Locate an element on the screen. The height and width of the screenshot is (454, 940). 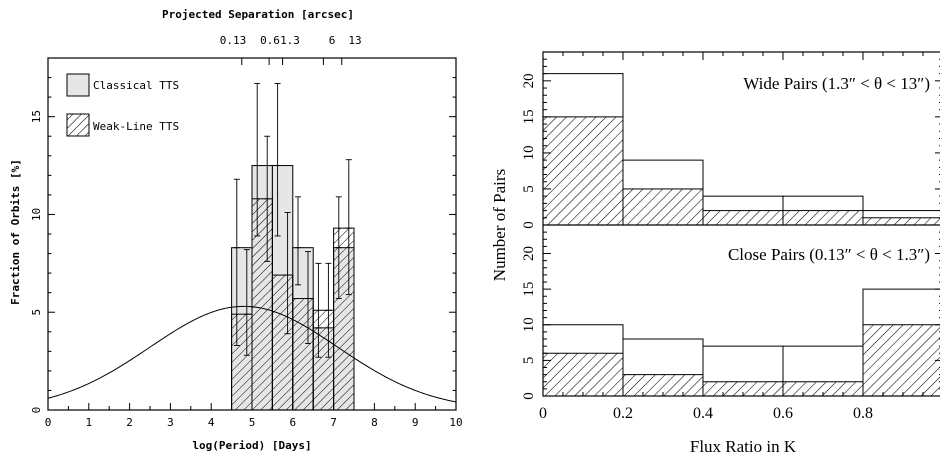
left-ytick-label: 5 is located at coordinates (36, 312).